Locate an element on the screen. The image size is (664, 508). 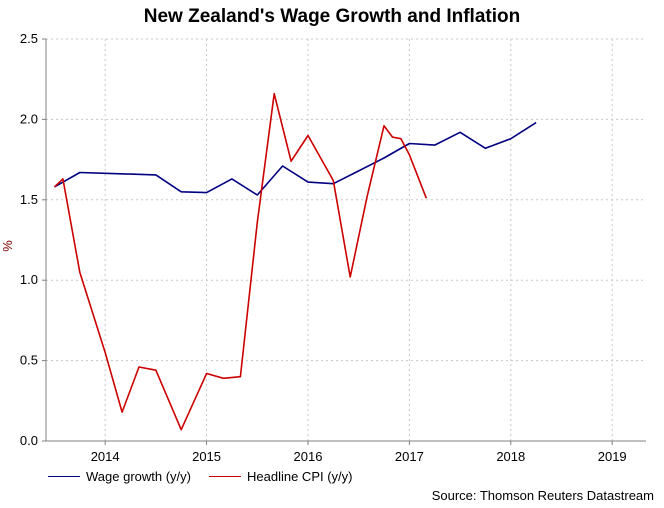
legend-label-wage: Wage growth (y/y) is located at coordinates (138, 476).